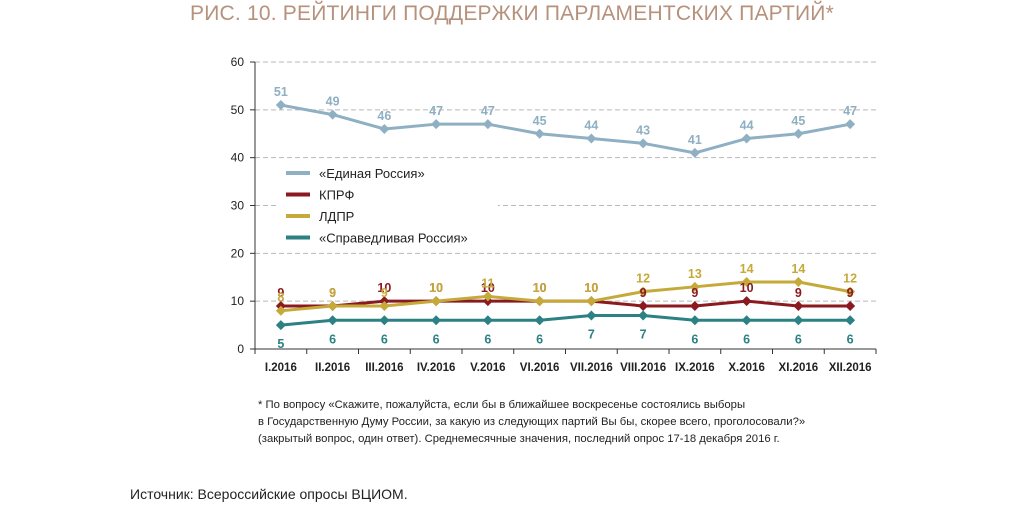 The height and width of the screenshot is (509, 1024). What do you see at coordinates (695, 368) in the screenshot?
I see `x-tick-label: IX.2016` at bounding box center [695, 368].